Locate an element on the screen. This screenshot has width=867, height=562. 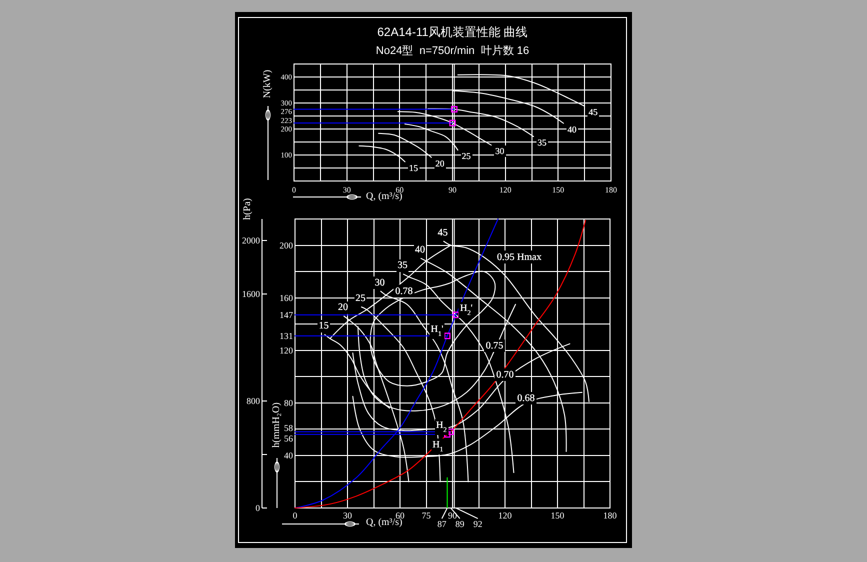
y2-tick-label: 1600 is located at coordinates (251, 293).